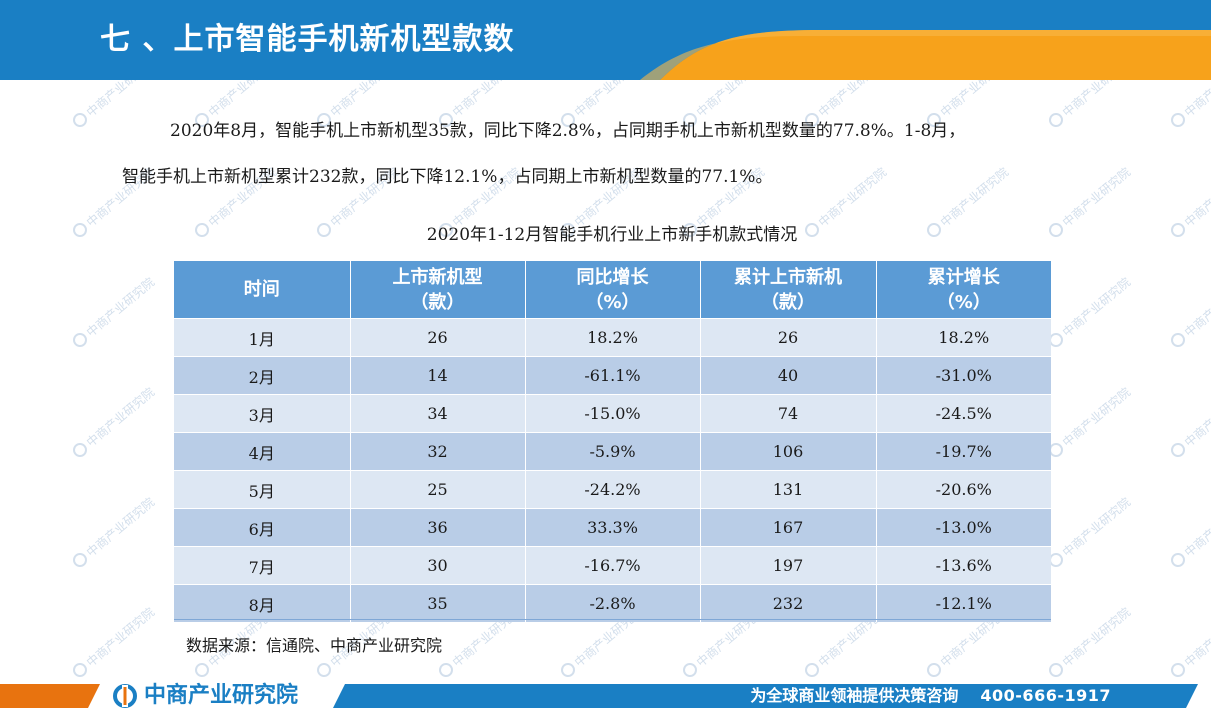 The width and height of the screenshot is (1211, 712). Describe the element at coordinates (438, 489) in the screenshot. I see `cell-new-models: 25` at that location.